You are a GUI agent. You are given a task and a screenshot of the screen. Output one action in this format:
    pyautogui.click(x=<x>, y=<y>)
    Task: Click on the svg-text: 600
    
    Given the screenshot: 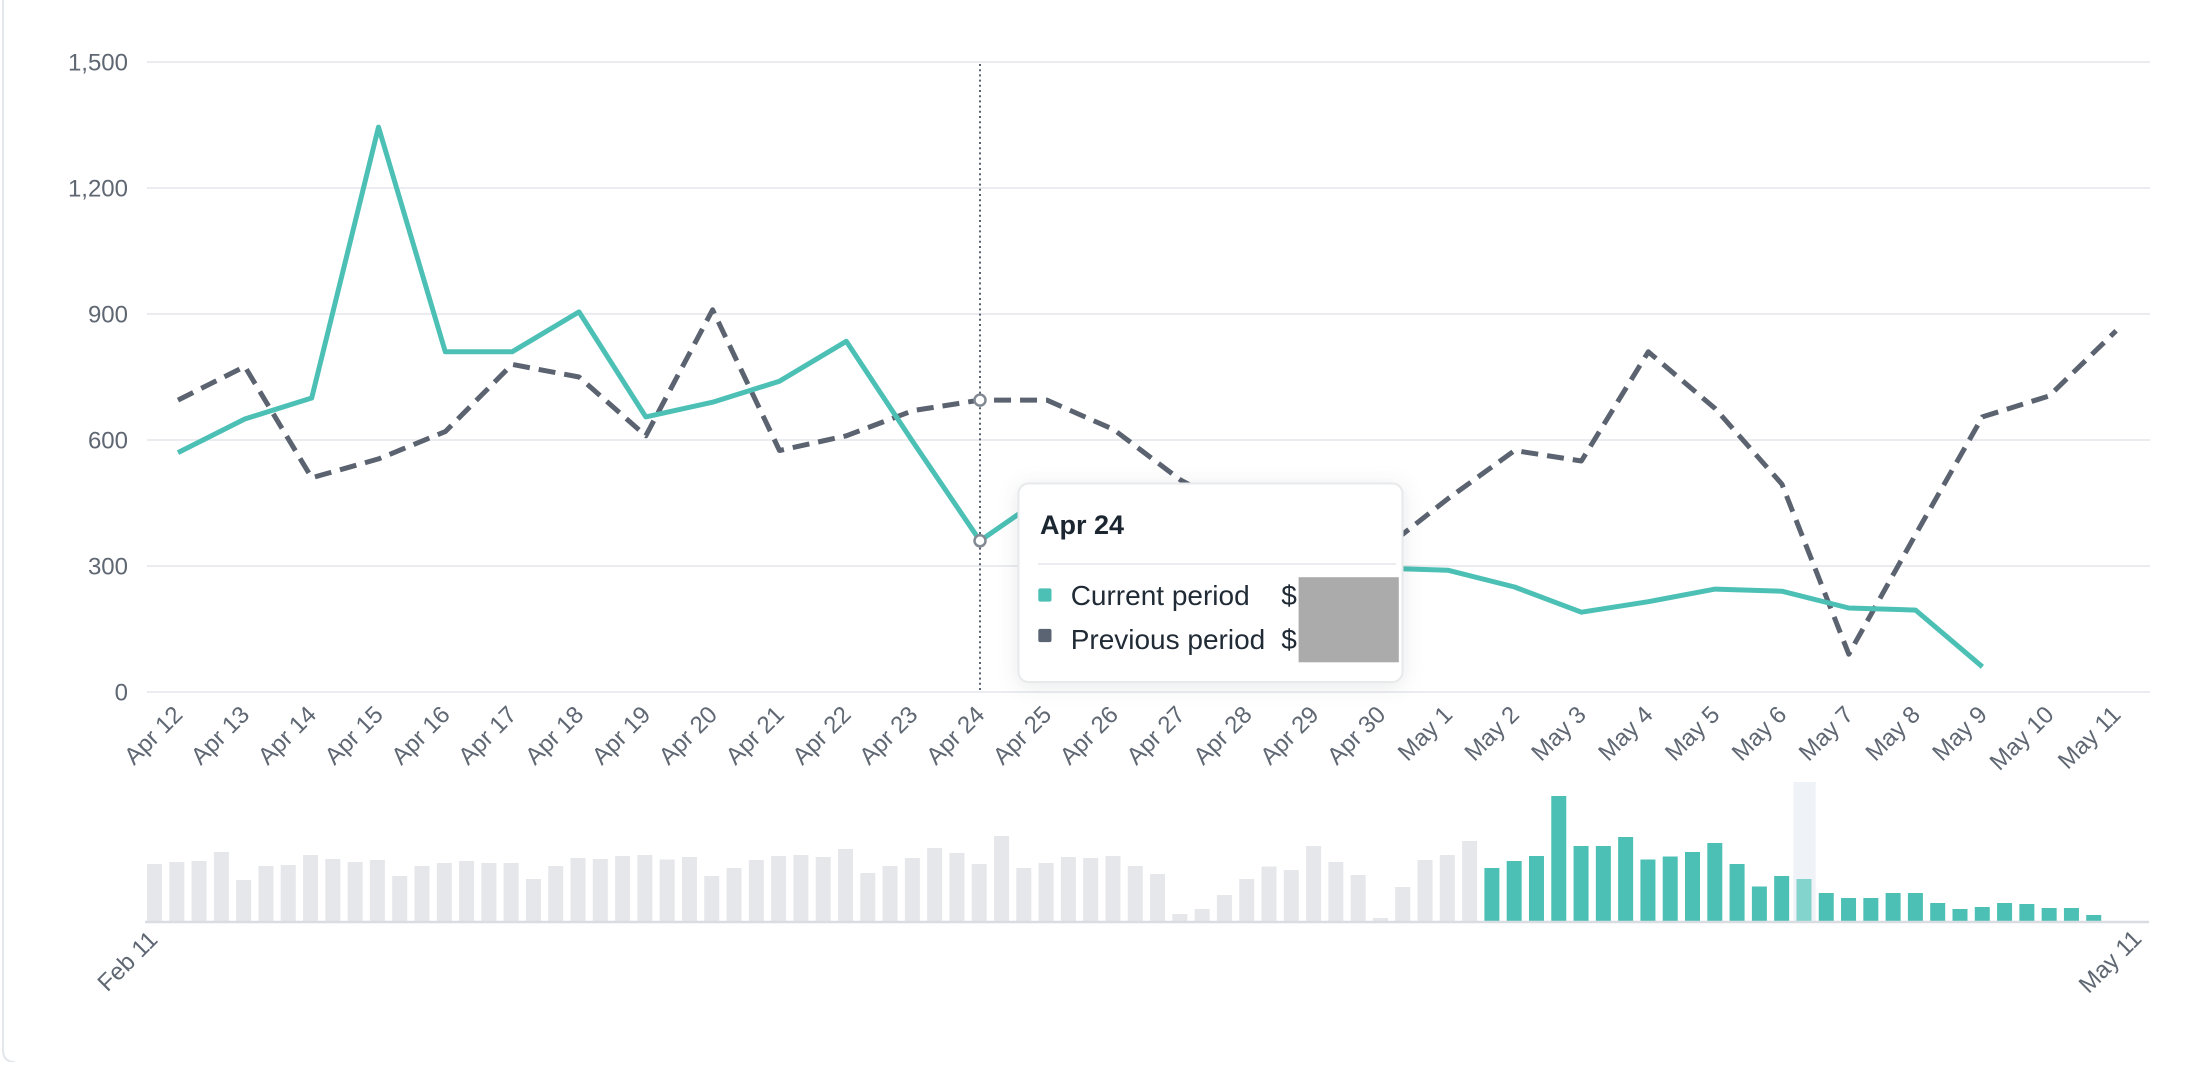 What is the action you would take?
    pyautogui.click(x=108, y=441)
    